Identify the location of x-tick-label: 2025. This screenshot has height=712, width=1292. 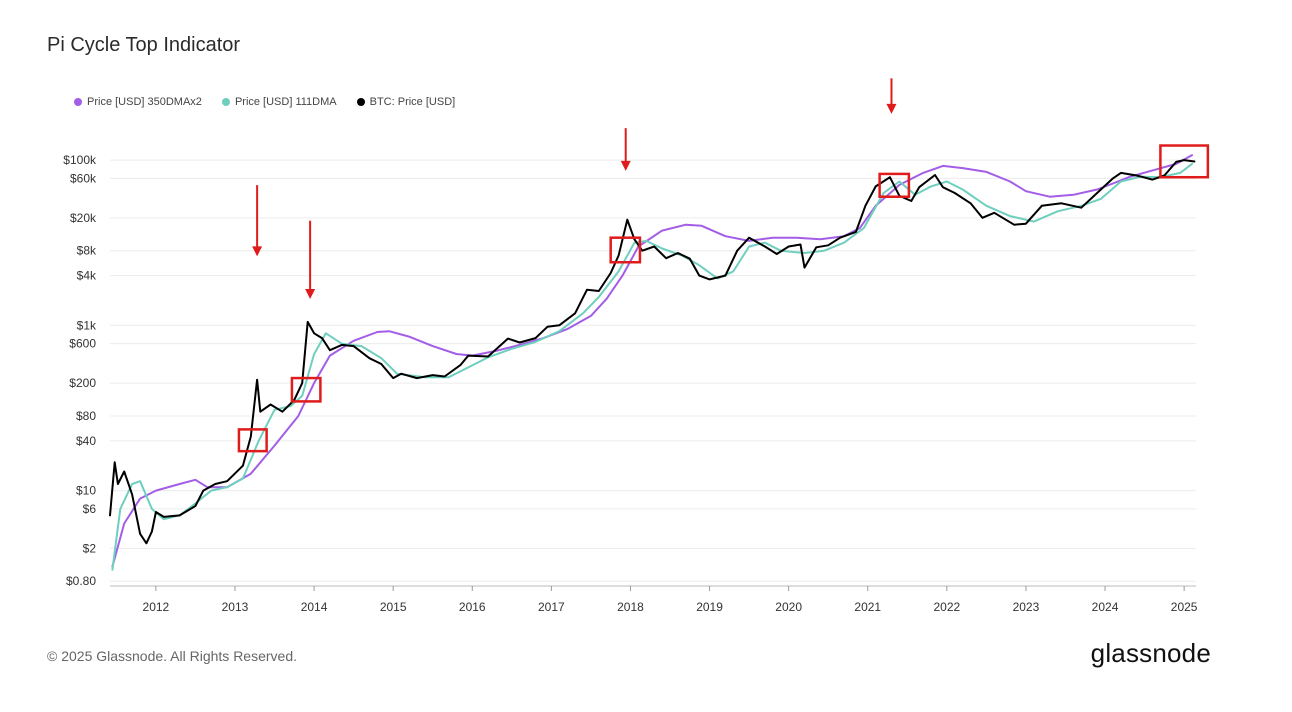
(1184, 607).